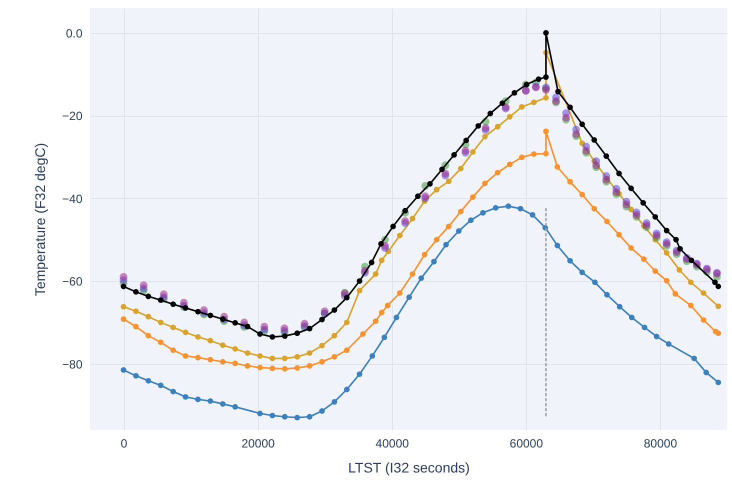  What do you see at coordinates (258, 443) in the screenshot?
I see `x-tick-label: 20000` at bounding box center [258, 443].